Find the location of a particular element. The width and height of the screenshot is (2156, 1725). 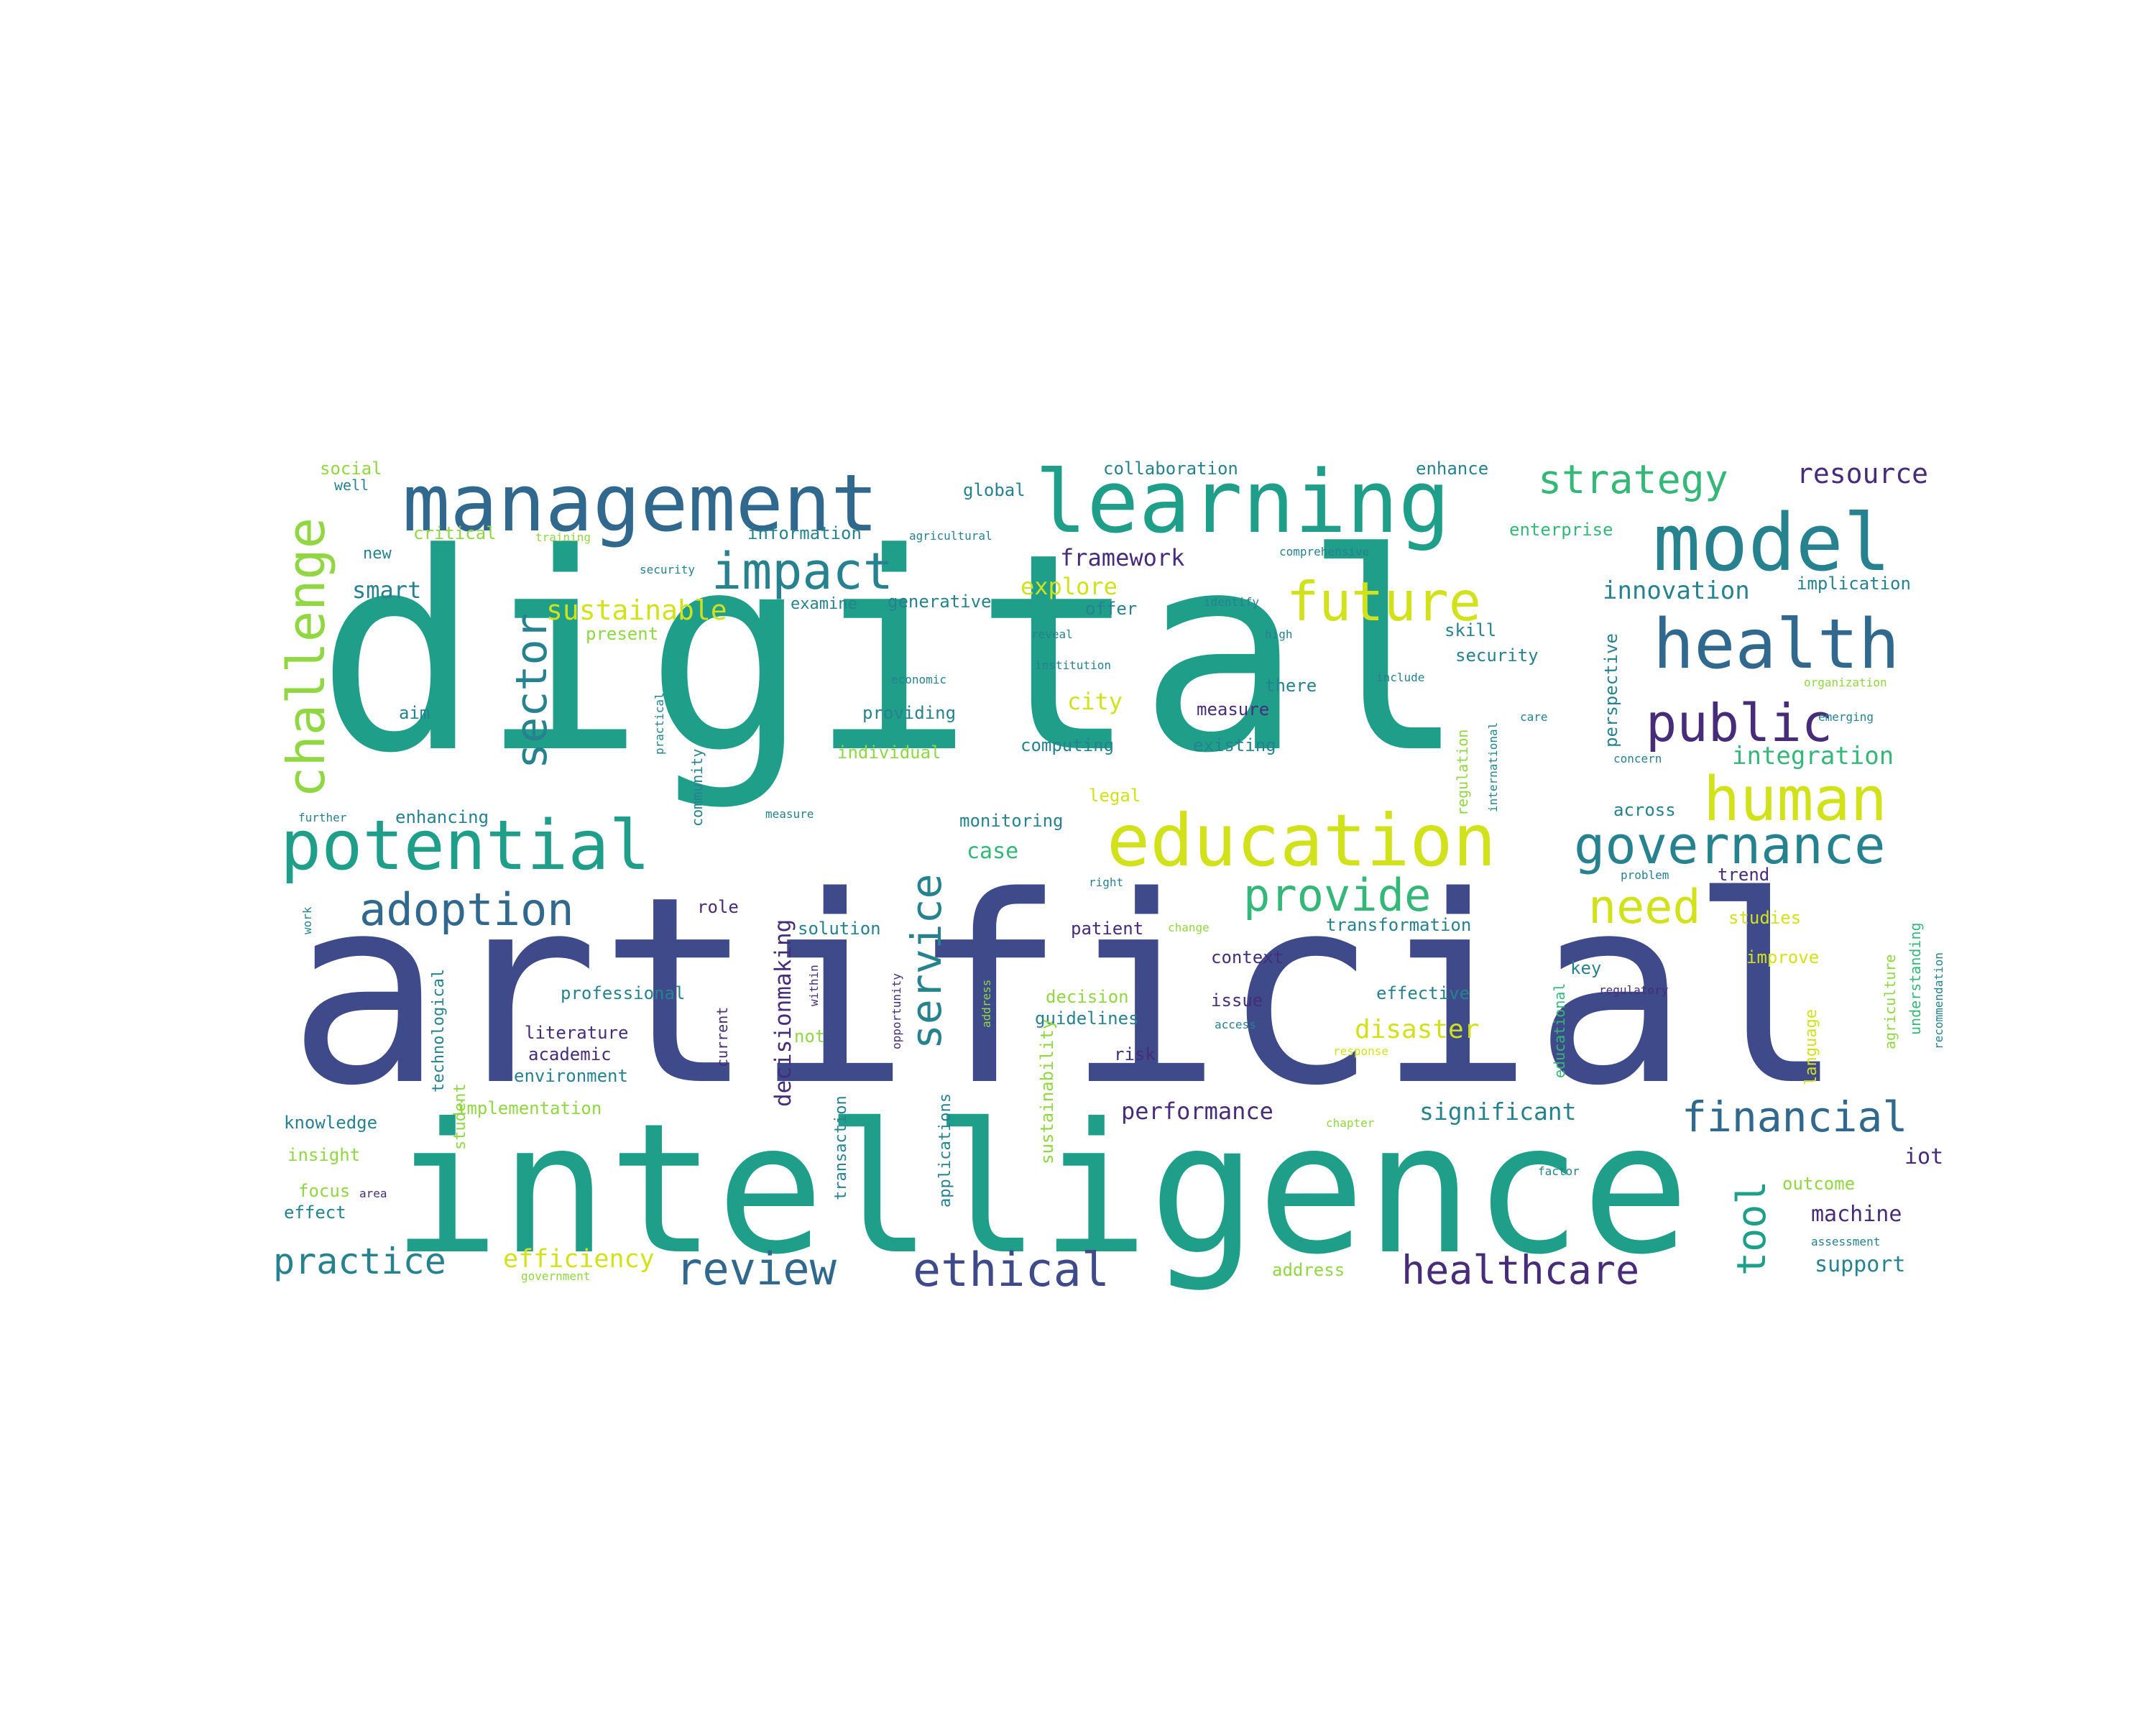

word-studies: studies is located at coordinates (1765, 918).